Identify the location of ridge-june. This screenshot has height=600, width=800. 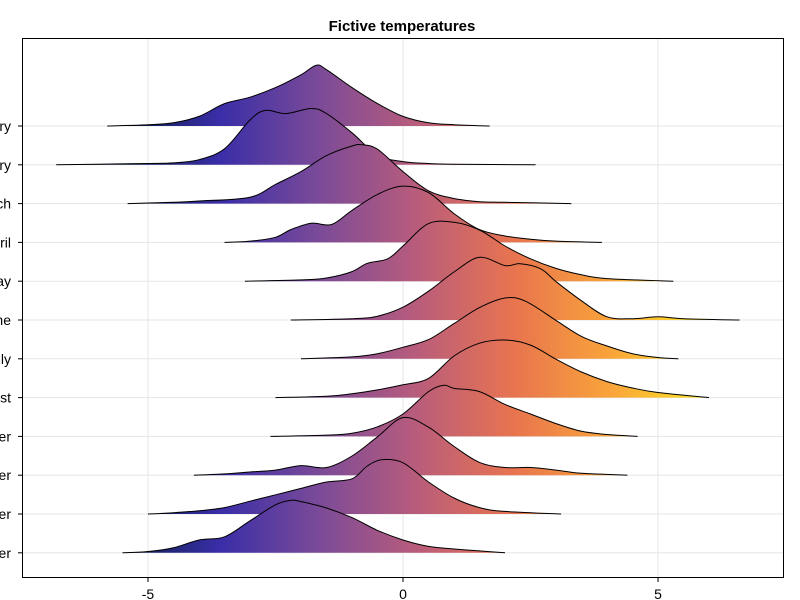
(515, 288).